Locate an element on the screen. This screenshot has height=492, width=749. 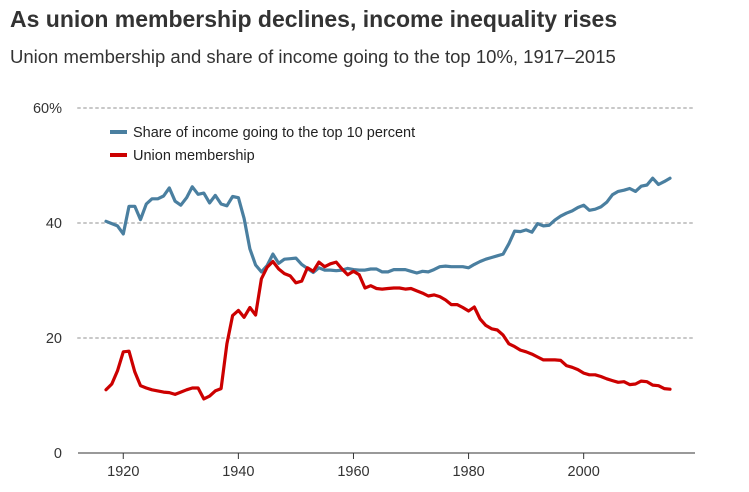
x-axis: 1920 1940 1960 1980 2000 is located at coordinates (353, 466).